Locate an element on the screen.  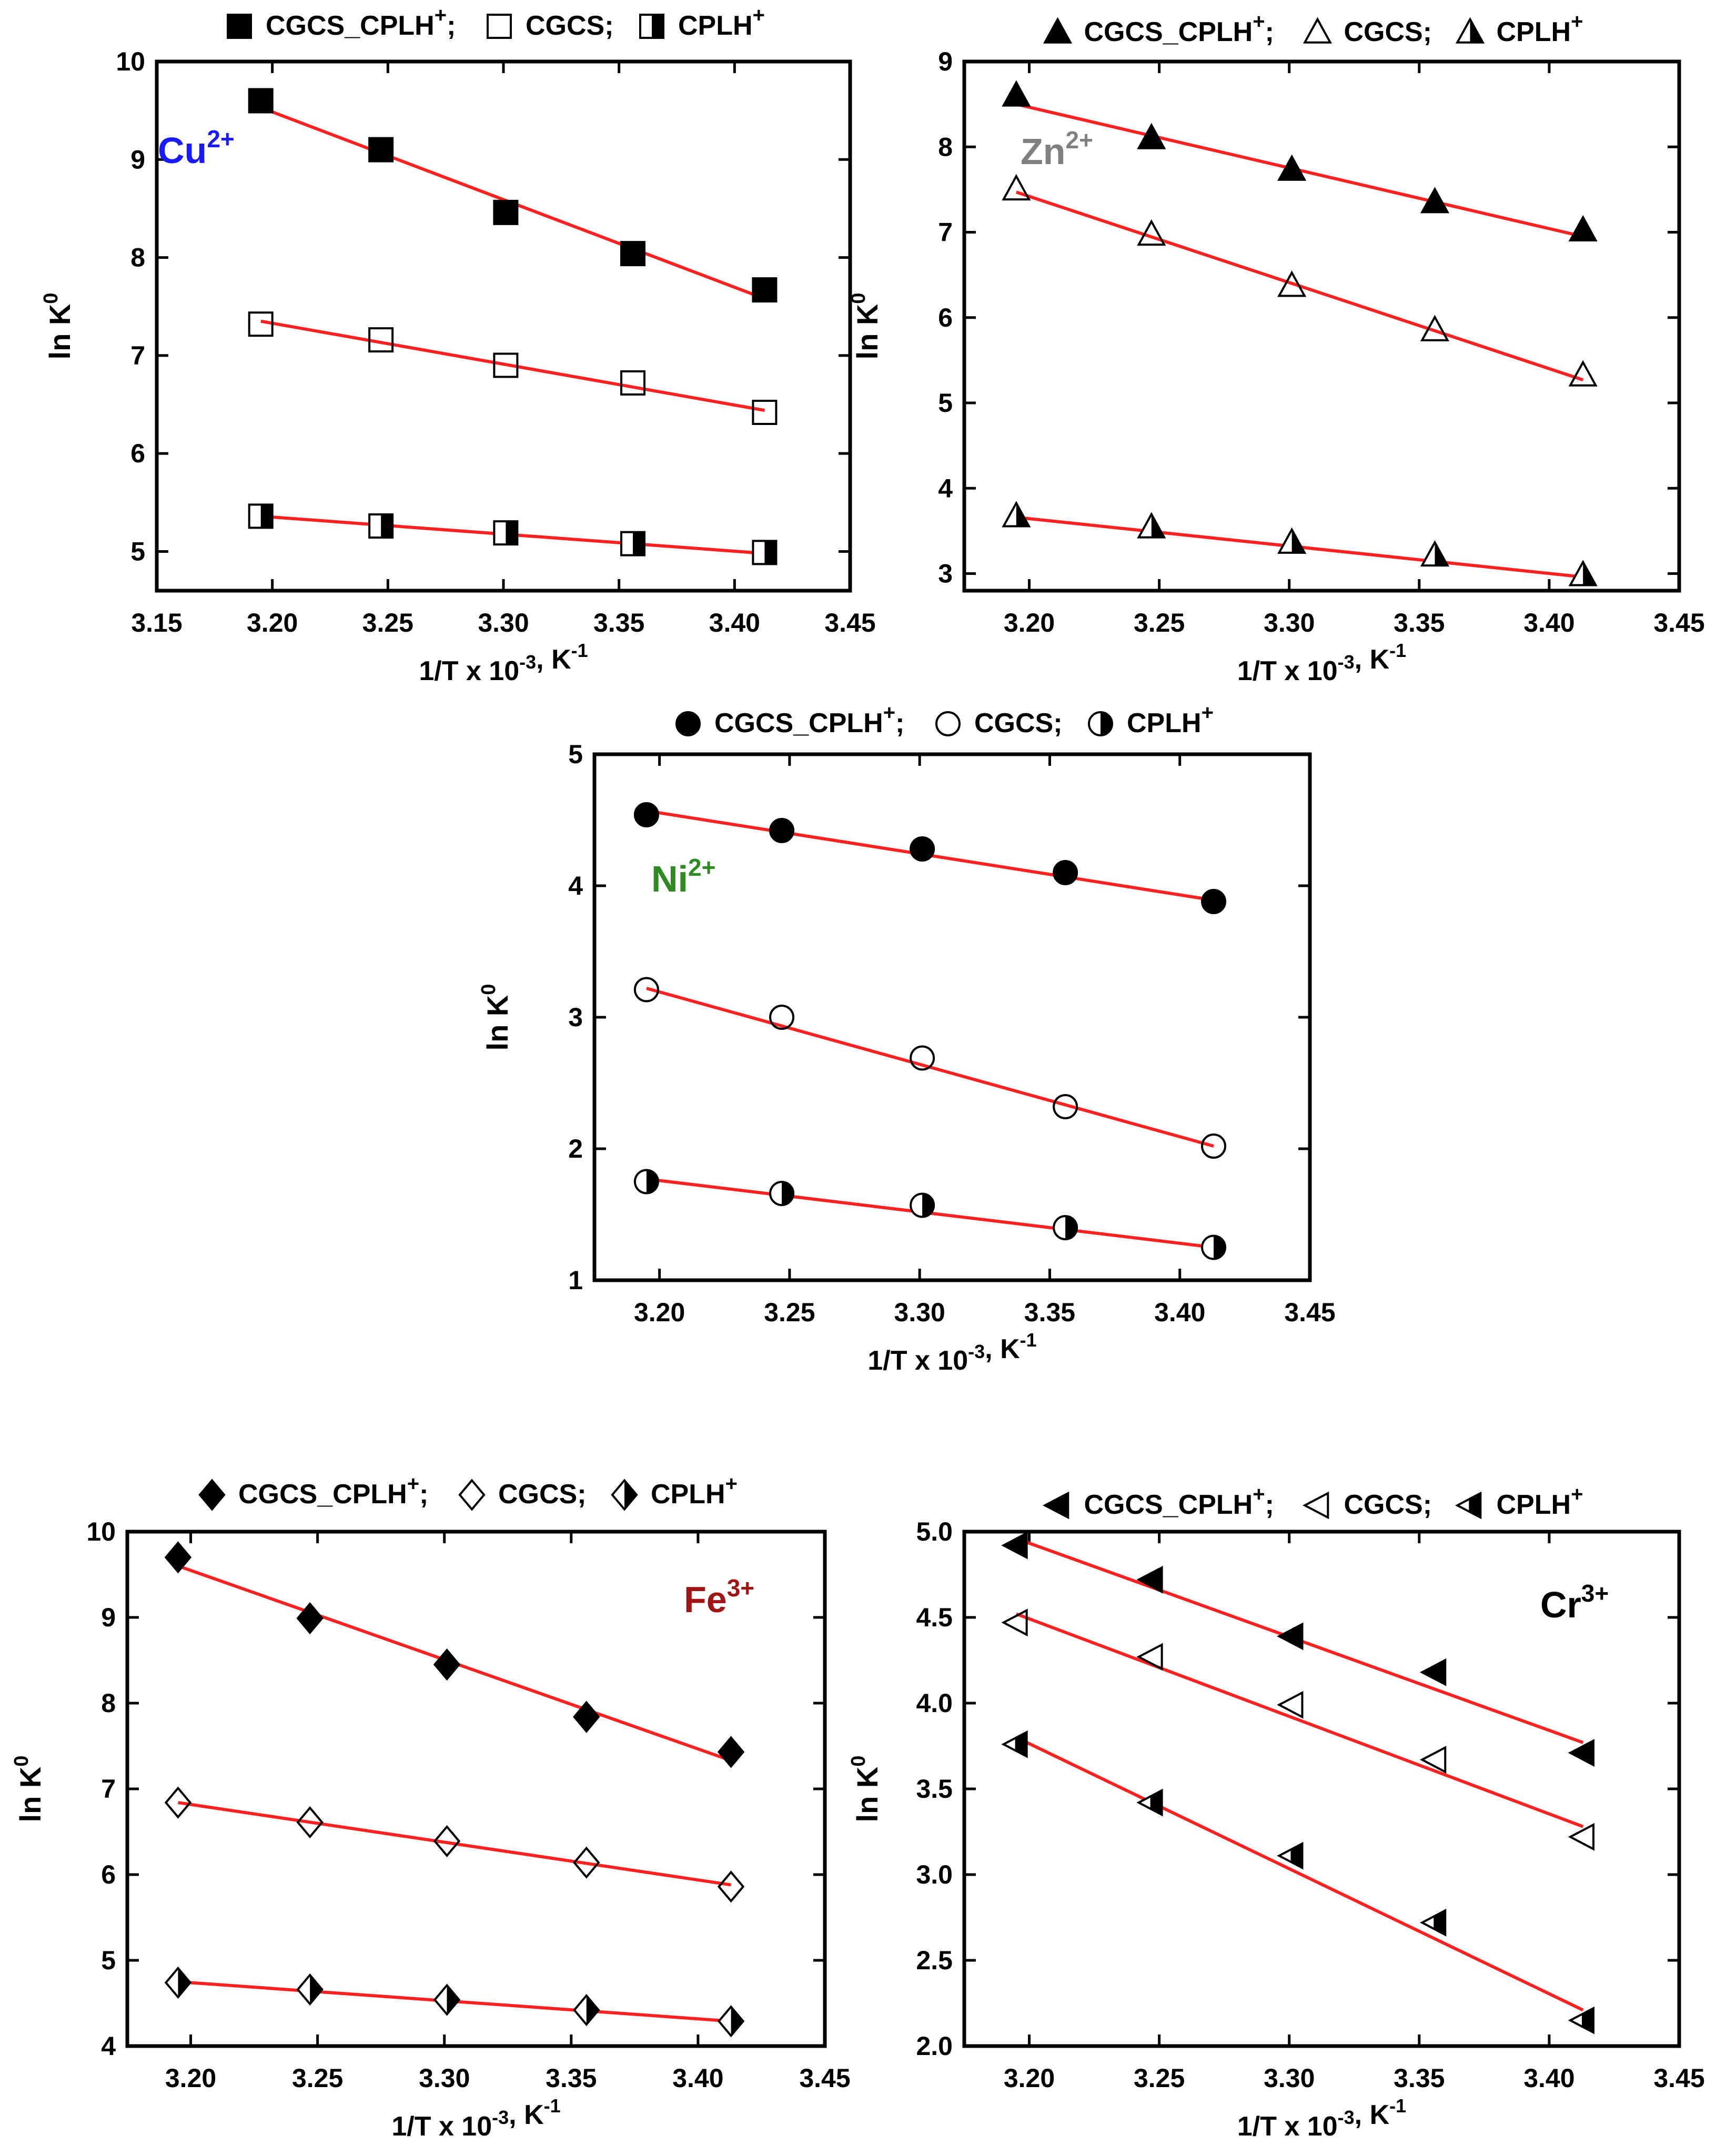
fit-line is located at coordinates (1299, 1720).